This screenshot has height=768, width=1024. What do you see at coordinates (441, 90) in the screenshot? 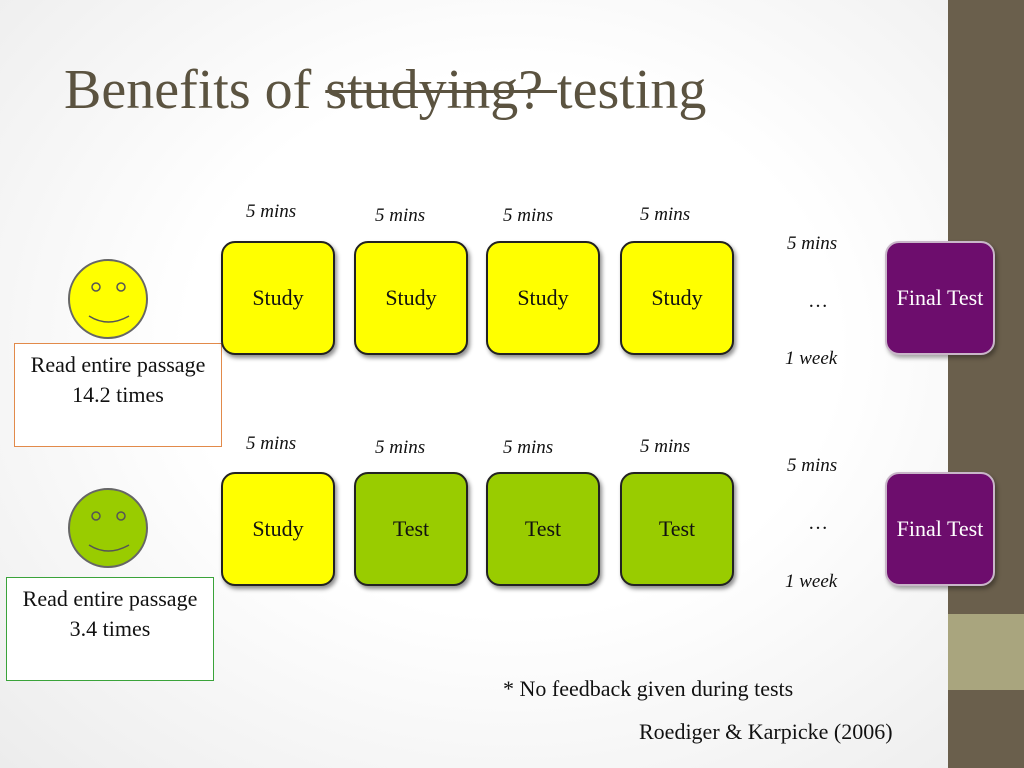
I see `title-struck-word: studying?` at bounding box center [441, 90].